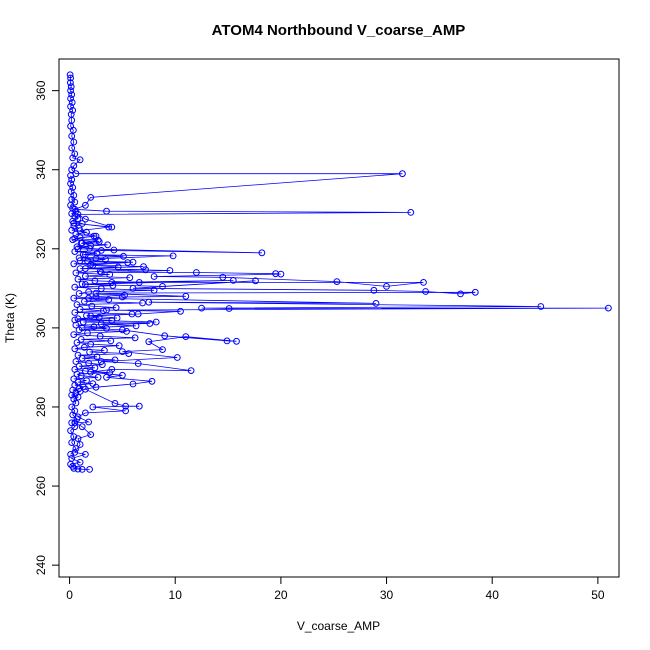 The image size is (650, 650). Describe the element at coordinates (176, 595) in the screenshot. I see `x-tick-label: 10` at that location.